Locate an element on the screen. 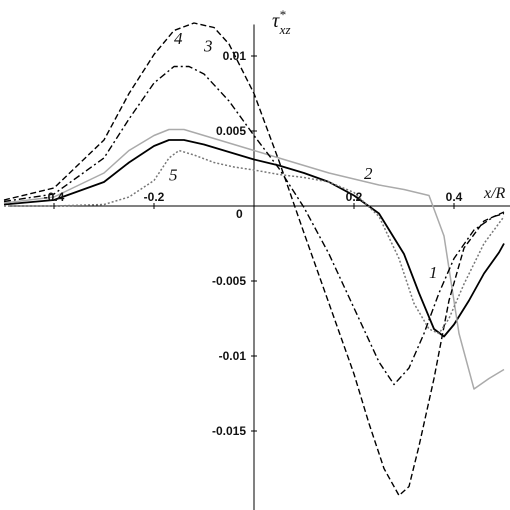 This screenshot has height=510, width=510. curve-label-2: 2 is located at coordinates (368, 173).